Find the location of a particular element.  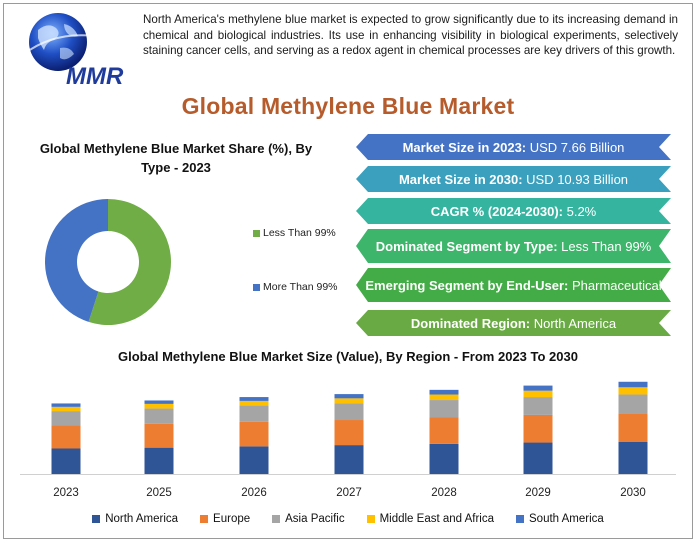

x-tick-label: 2025 is located at coordinates (159, 493).